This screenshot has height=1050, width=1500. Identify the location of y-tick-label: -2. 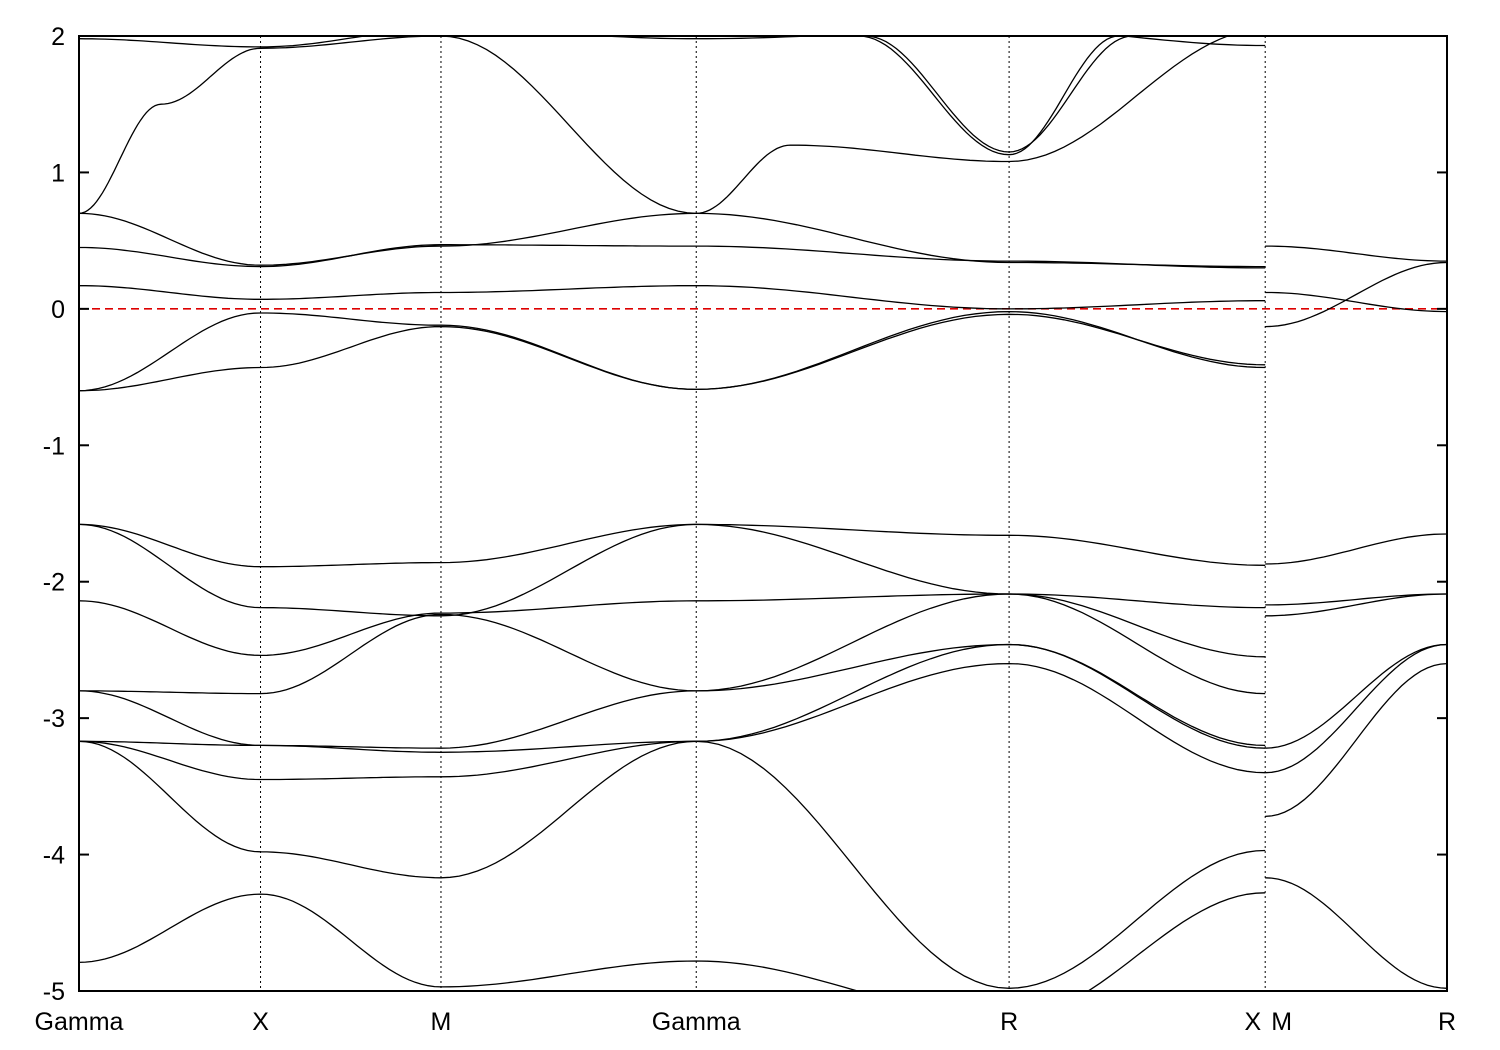
(54, 583).